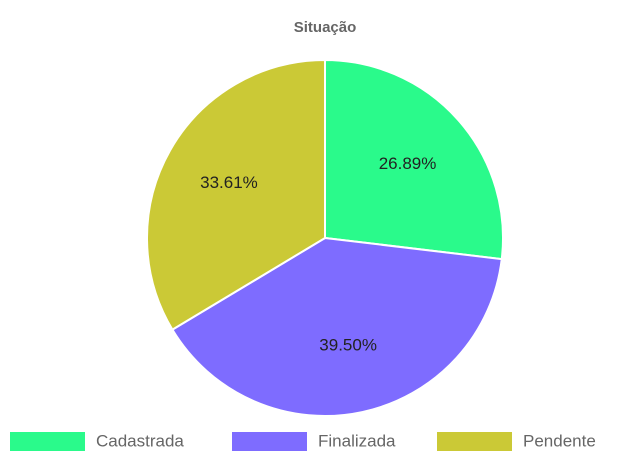 The width and height of the screenshot is (626, 458). I want to click on slice-label: 26.89%, so click(408, 163).